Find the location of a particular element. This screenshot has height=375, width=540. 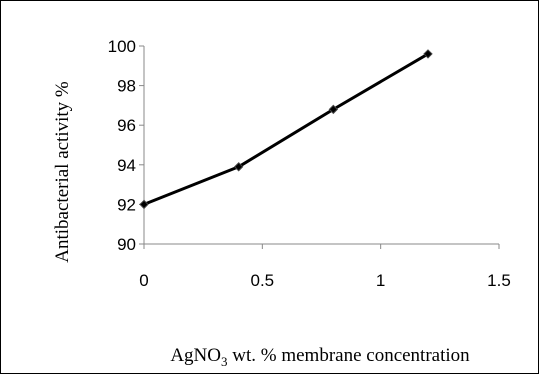

x-axis-label: AgNO3 wt. % membrane concentration is located at coordinates (320, 357).